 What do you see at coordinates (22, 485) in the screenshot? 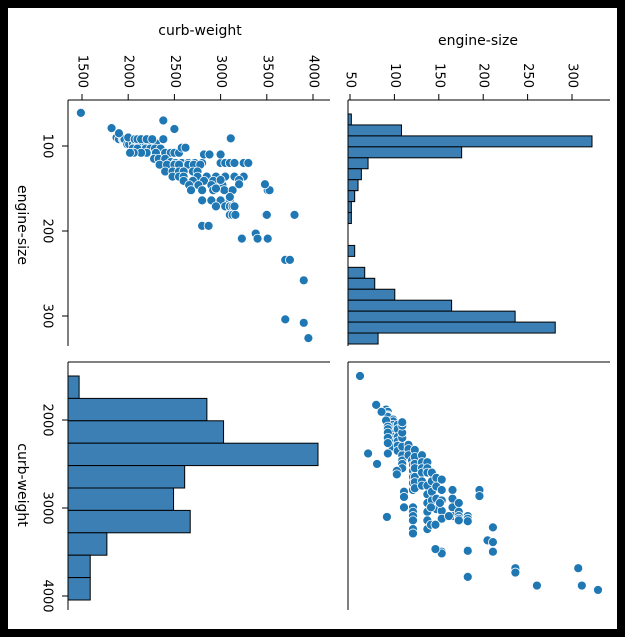
I see `hist-curb-axis-label: curb-weight` at bounding box center [22, 485].